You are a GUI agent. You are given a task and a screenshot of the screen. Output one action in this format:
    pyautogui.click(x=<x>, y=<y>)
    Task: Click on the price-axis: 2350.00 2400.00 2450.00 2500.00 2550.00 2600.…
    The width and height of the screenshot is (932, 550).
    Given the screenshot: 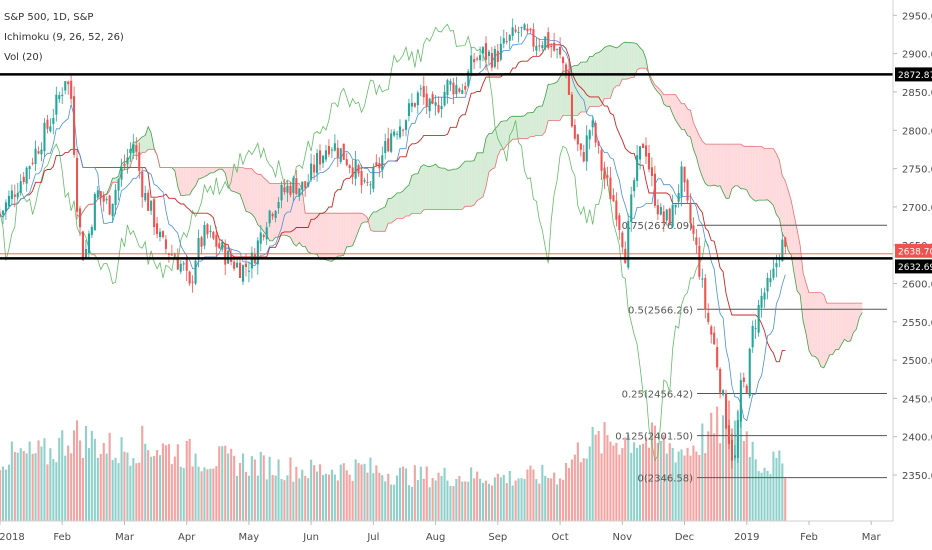 What is the action you would take?
    pyautogui.click(x=912, y=260)
    